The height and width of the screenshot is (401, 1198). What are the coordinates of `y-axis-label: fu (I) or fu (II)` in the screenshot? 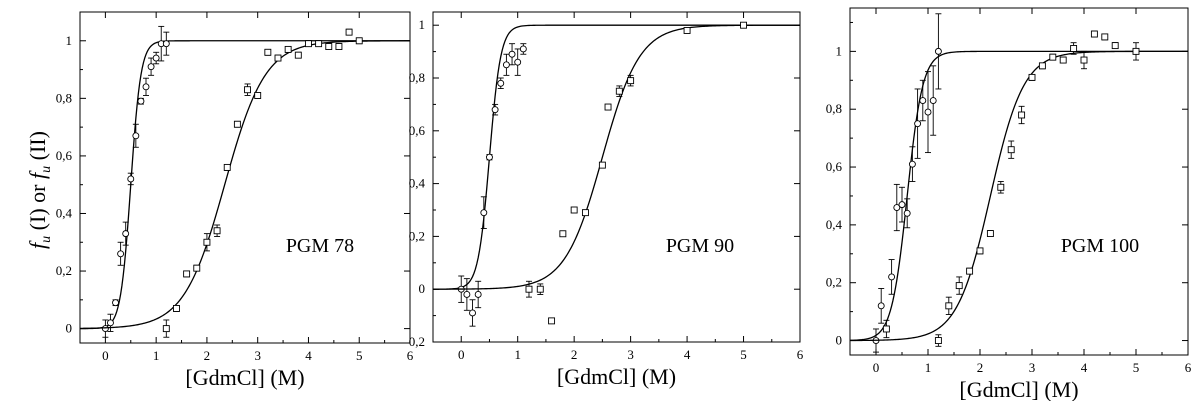 It's located at (39, 190).